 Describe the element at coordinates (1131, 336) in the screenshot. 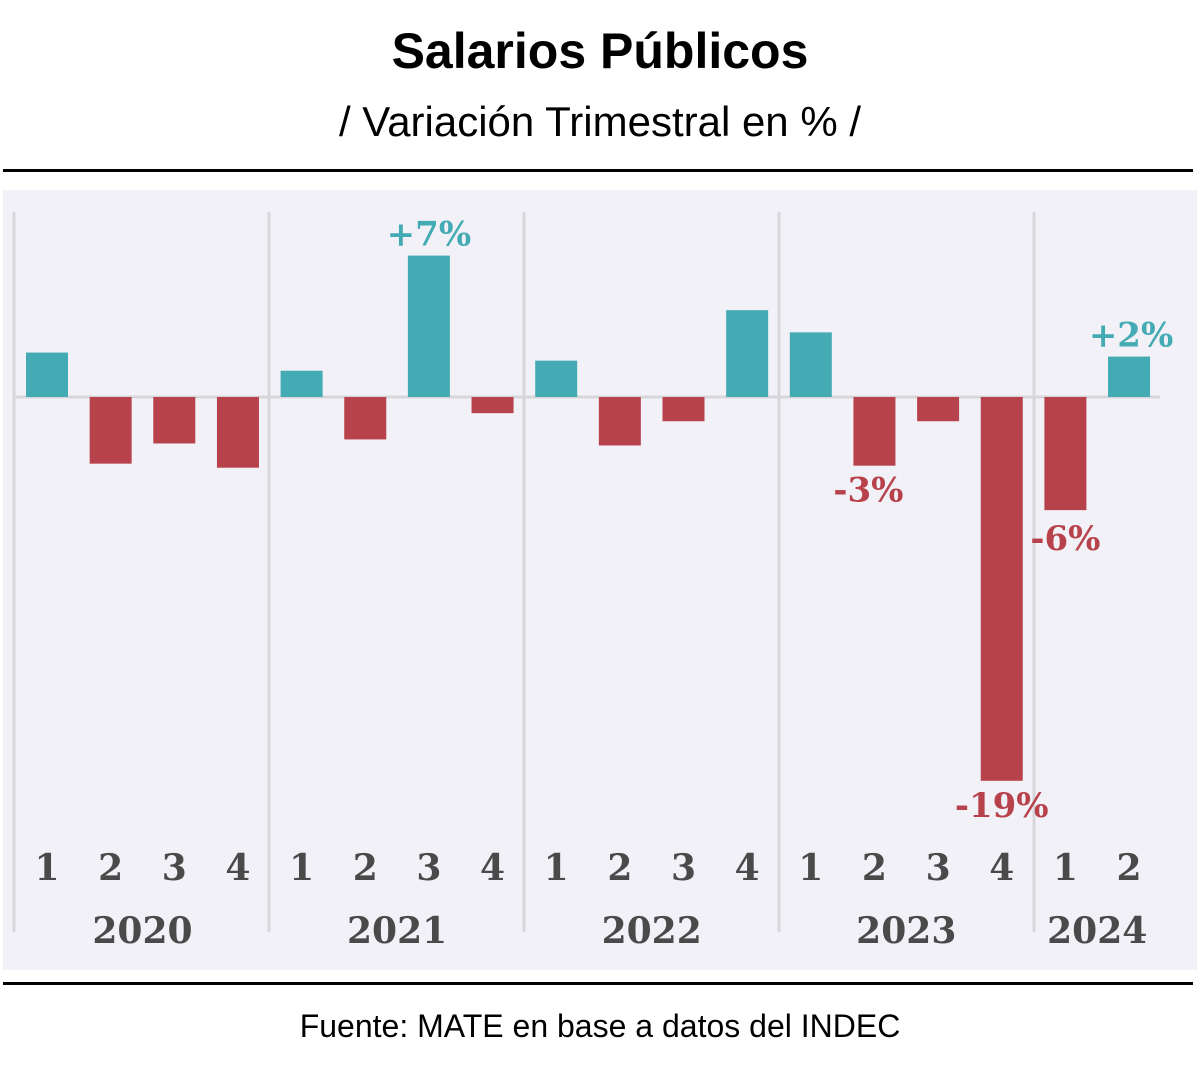

I see `data-label: +2%` at that location.